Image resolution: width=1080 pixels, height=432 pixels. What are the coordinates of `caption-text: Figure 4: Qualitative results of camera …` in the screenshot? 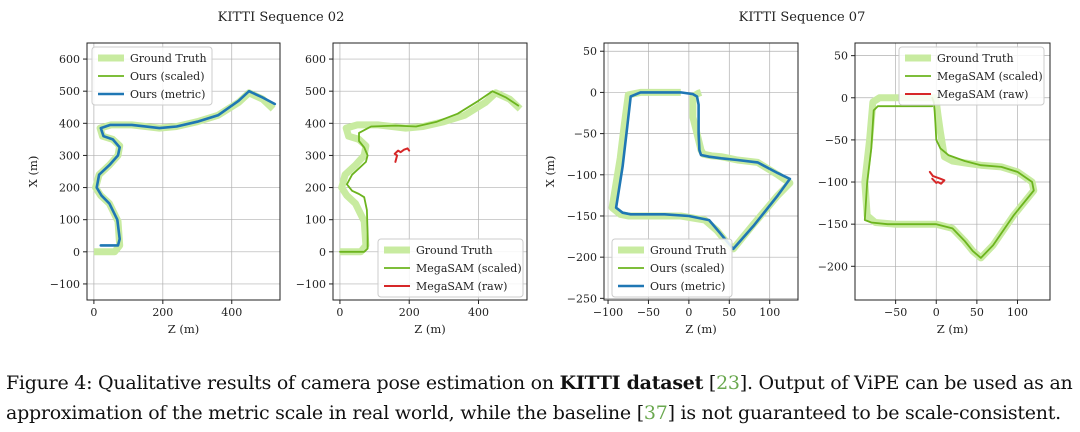 It's located at (283, 383).